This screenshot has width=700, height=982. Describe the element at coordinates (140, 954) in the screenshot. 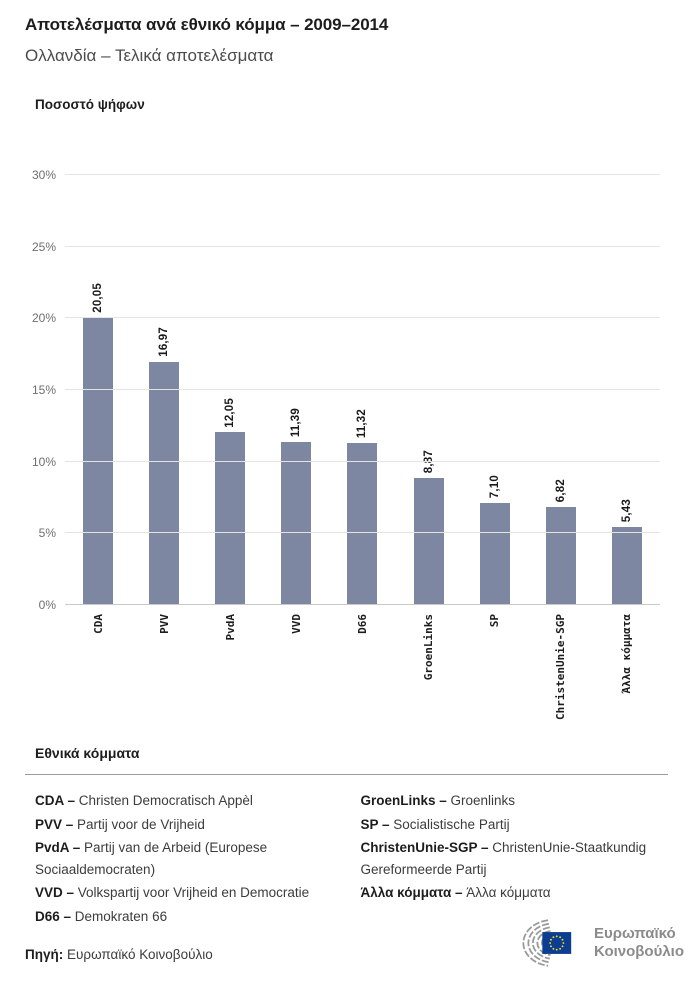

I see `source-value: Ευρωπαϊκό Κοινοβούλιο` at that location.